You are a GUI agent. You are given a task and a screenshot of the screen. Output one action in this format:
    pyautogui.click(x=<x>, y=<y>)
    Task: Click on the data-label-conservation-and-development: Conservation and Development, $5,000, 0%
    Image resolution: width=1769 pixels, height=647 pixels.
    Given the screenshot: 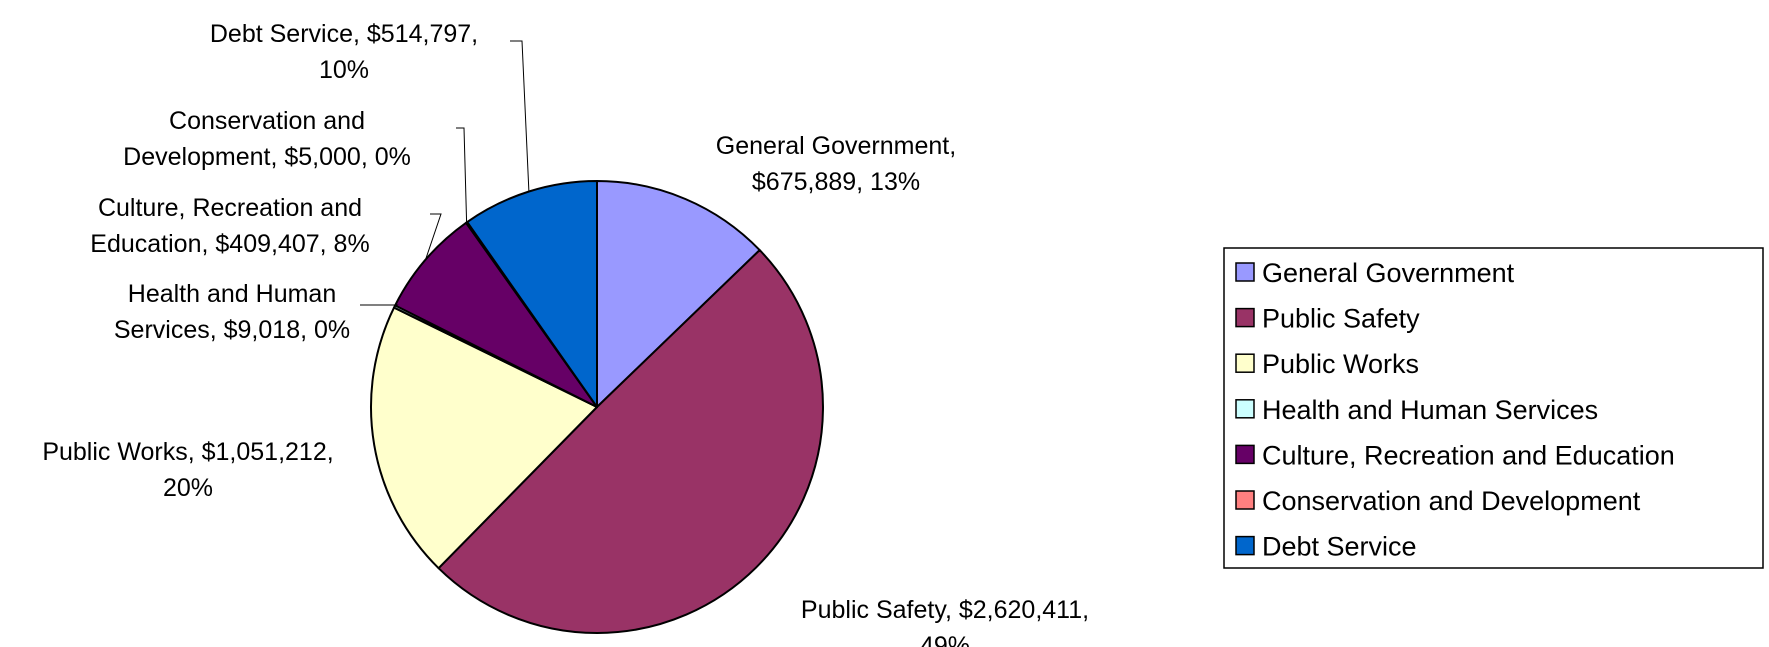 What is the action you would take?
    pyautogui.click(x=267, y=139)
    